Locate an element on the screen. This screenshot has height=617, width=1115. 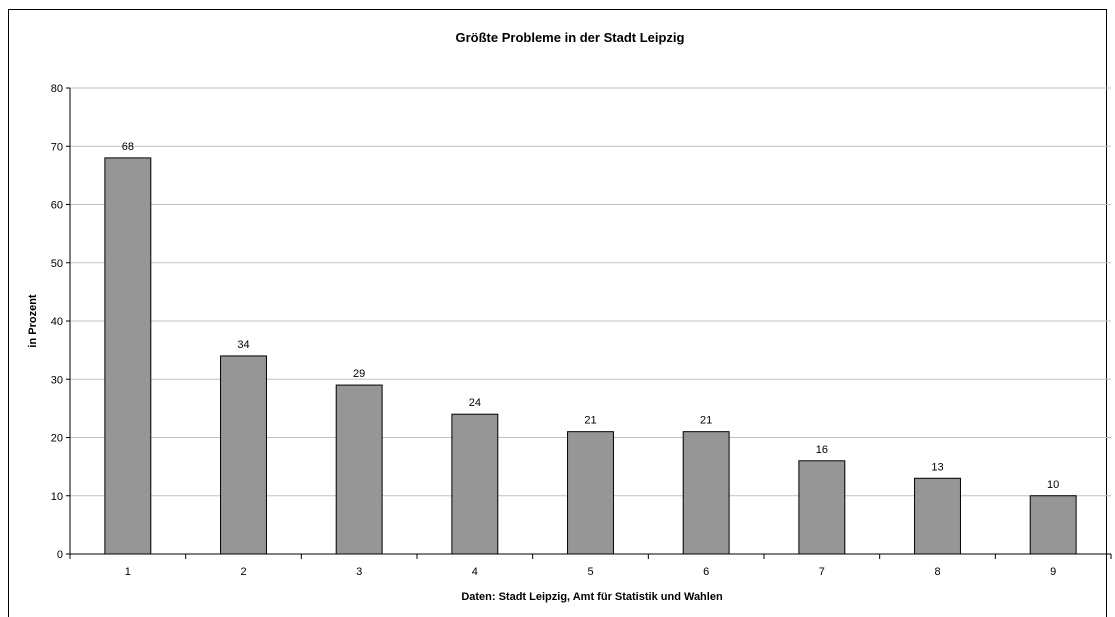
x-tick-label: 3 is located at coordinates (359, 572).